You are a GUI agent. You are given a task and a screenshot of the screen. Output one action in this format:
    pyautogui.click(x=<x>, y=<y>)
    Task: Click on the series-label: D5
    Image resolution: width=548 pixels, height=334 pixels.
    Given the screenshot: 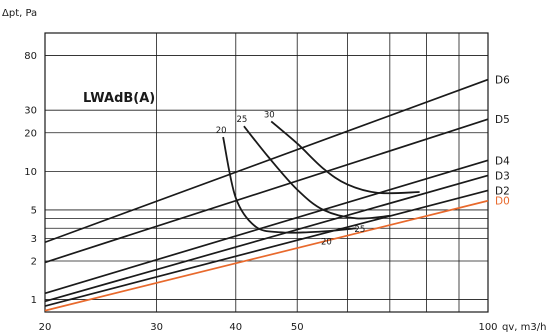 What is the action you would take?
    pyautogui.click(x=502, y=120)
    